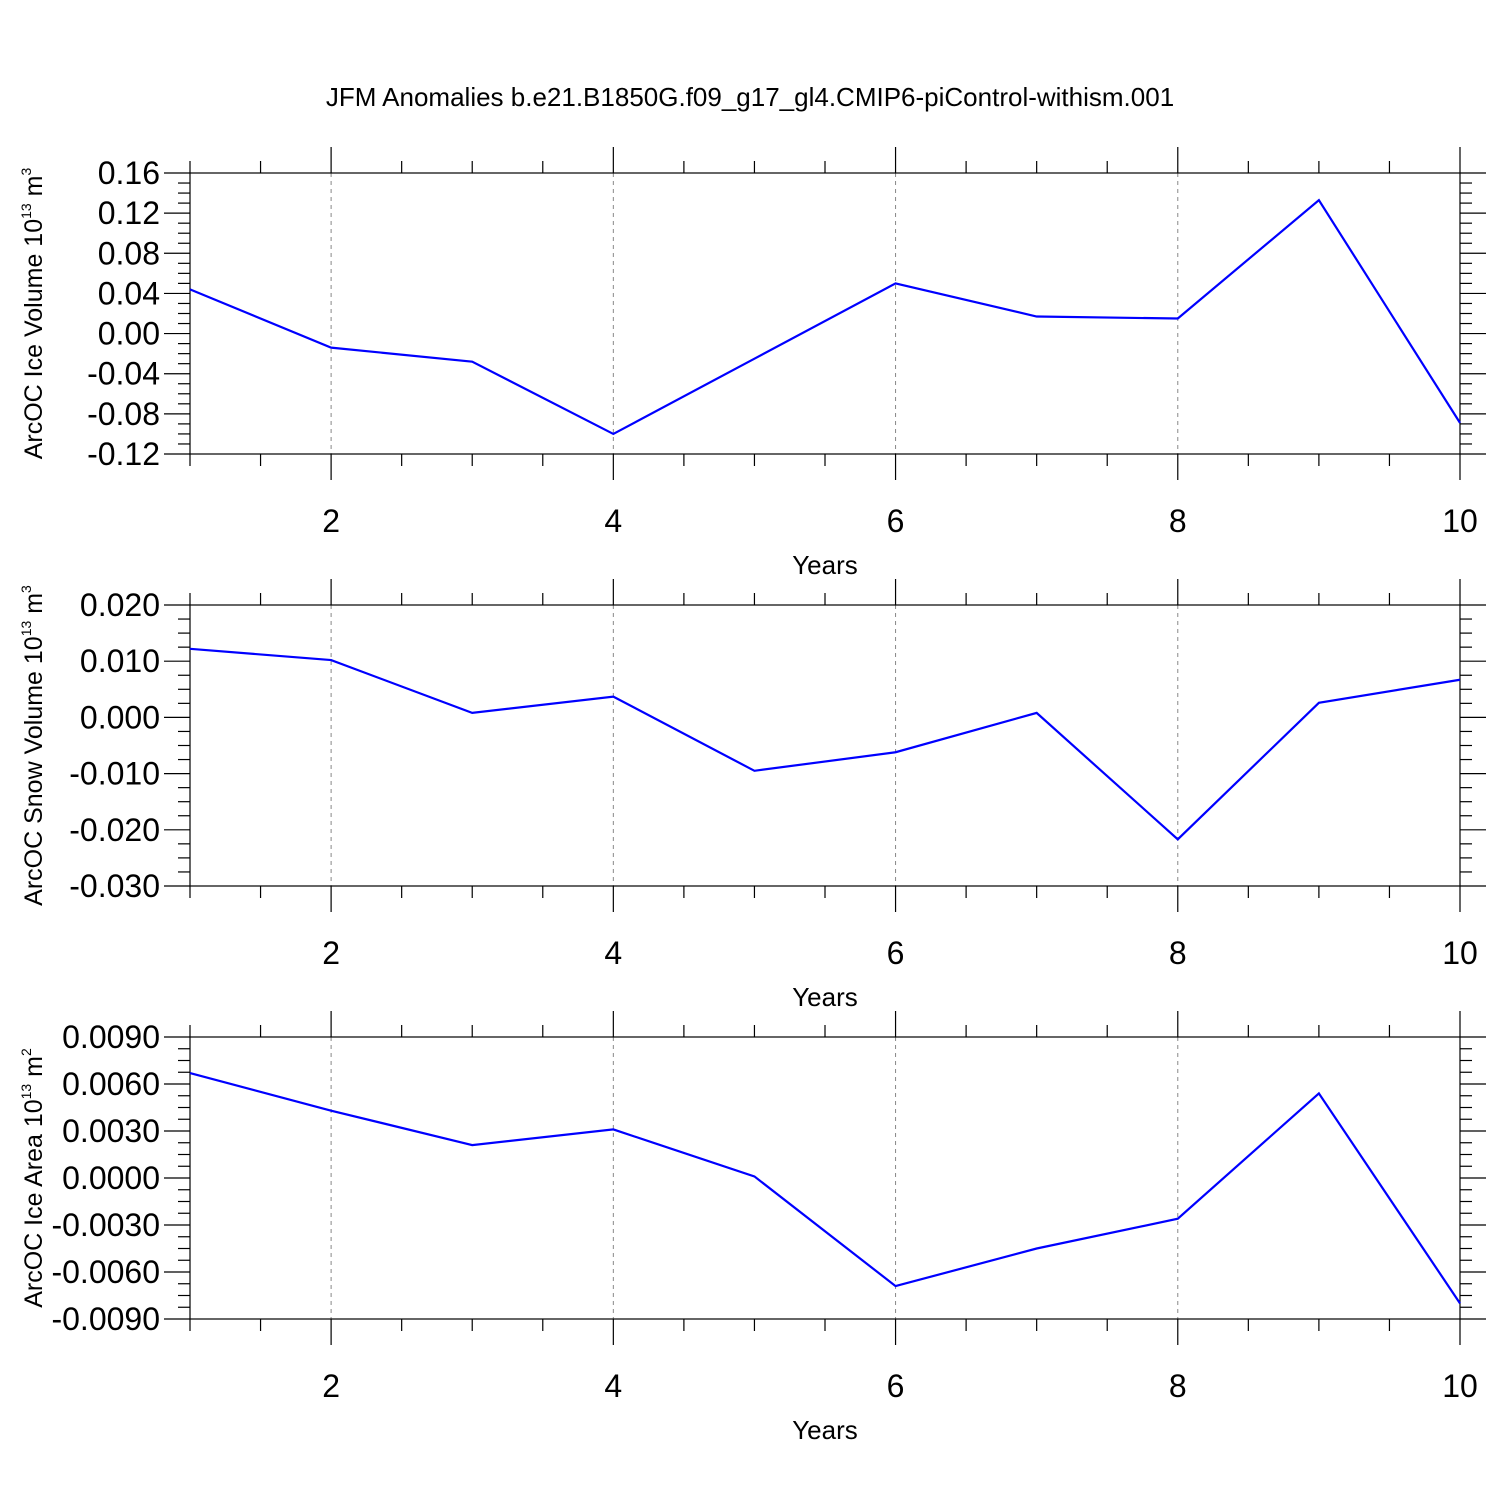 This screenshot has width=1500, height=1500. What do you see at coordinates (129, 213) in the screenshot?
I see `y-tick-label: 0.12` at bounding box center [129, 213].